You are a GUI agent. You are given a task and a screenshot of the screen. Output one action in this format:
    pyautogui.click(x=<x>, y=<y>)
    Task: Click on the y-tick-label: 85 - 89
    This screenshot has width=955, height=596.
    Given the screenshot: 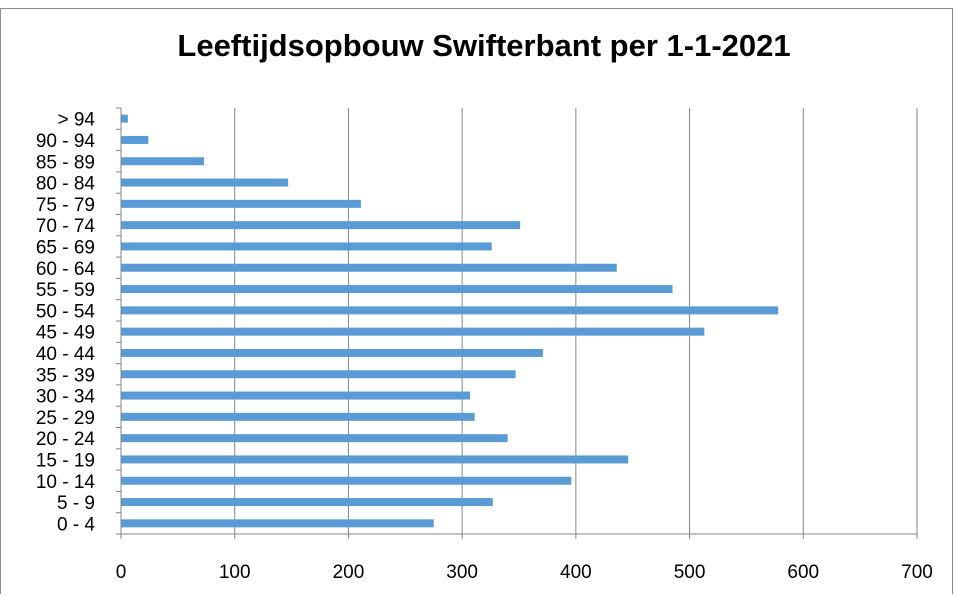 What is the action you would take?
    pyautogui.click(x=65, y=162)
    